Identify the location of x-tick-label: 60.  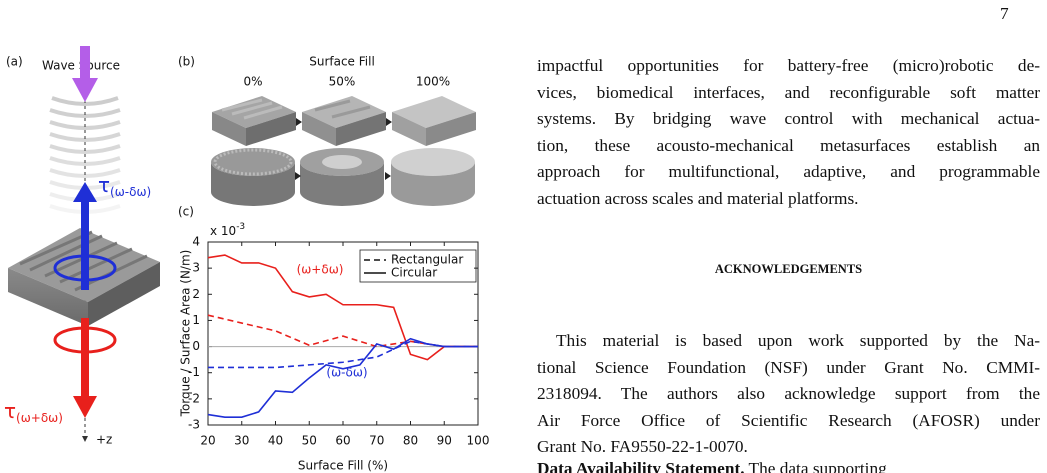
(342, 441).